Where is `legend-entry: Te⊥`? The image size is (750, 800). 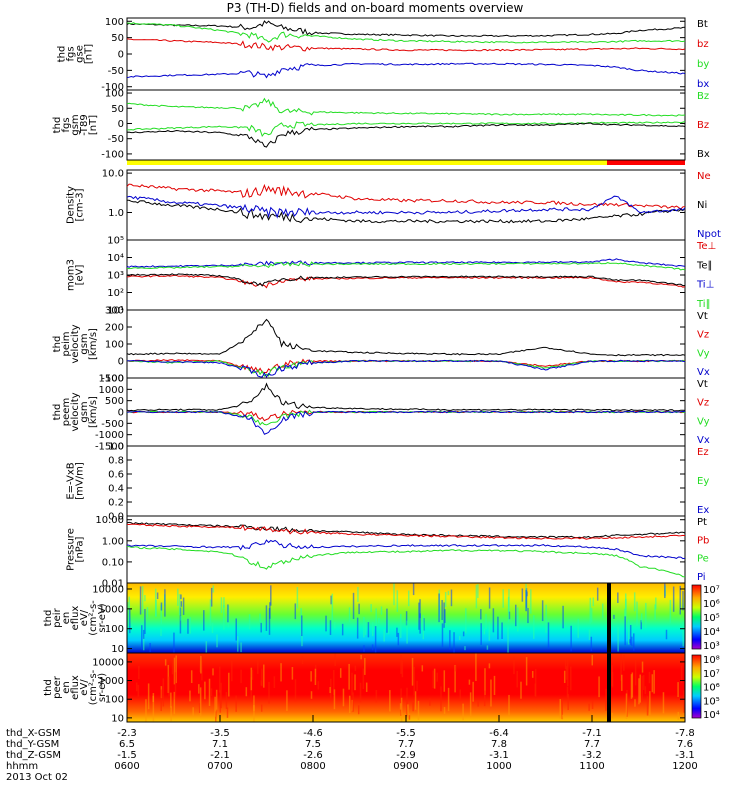 legend-entry: Te⊥ is located at coordinates (706, 246).